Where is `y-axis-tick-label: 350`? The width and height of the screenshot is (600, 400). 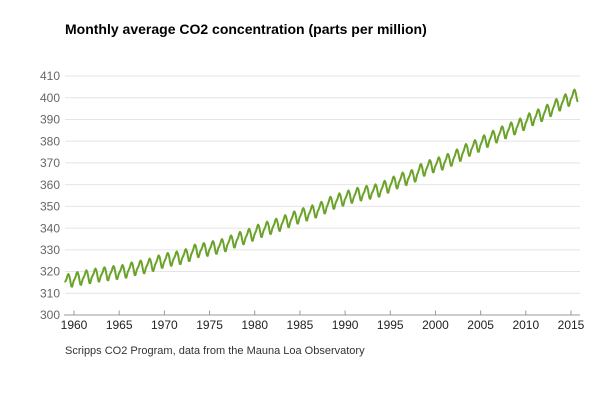
y-axis-tick-label: 350 is located at coordinates (50, 207).